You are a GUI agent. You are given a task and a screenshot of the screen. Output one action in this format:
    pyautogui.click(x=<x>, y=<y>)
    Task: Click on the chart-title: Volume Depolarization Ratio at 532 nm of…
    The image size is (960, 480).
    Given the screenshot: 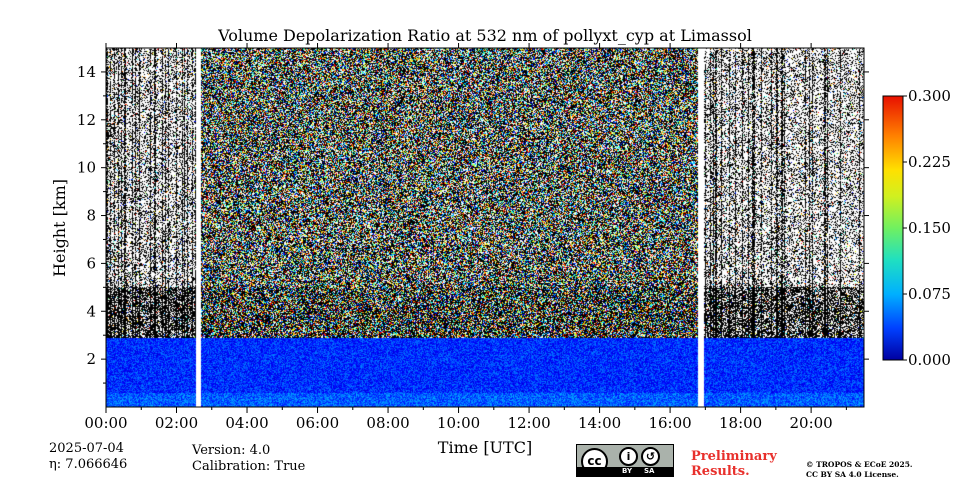 What is the action you would take?
    pyautogui.click(x=484, y=35)
    